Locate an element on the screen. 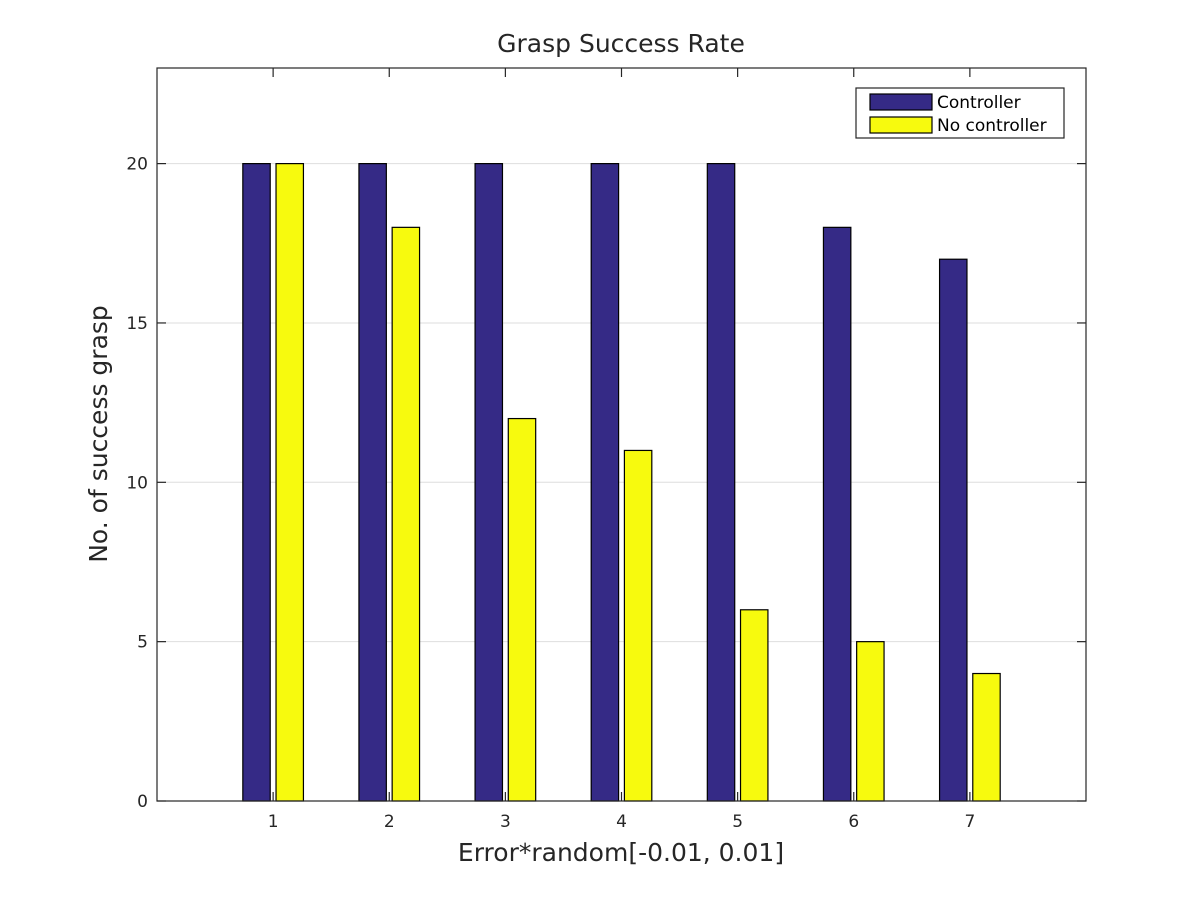 The image size is (1200, 900). x-axis-label: Error*random[-0.01, 0.01] is located at coordinates (621, 852).